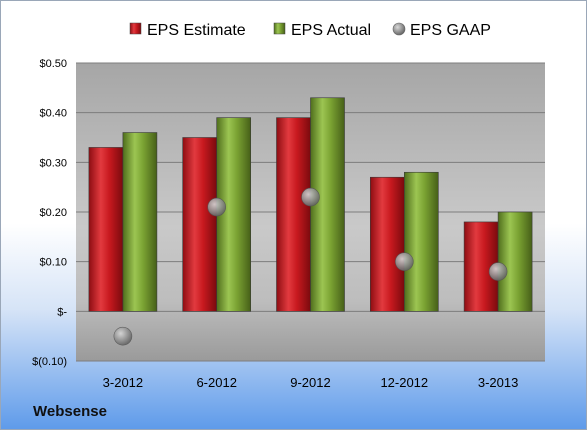 This screenshot has height=431, width=587. What do you see at coordinates (216, 382) in the screenshot?
I see `x-tick-label: 6-2012` at bounding box center [216, 382].